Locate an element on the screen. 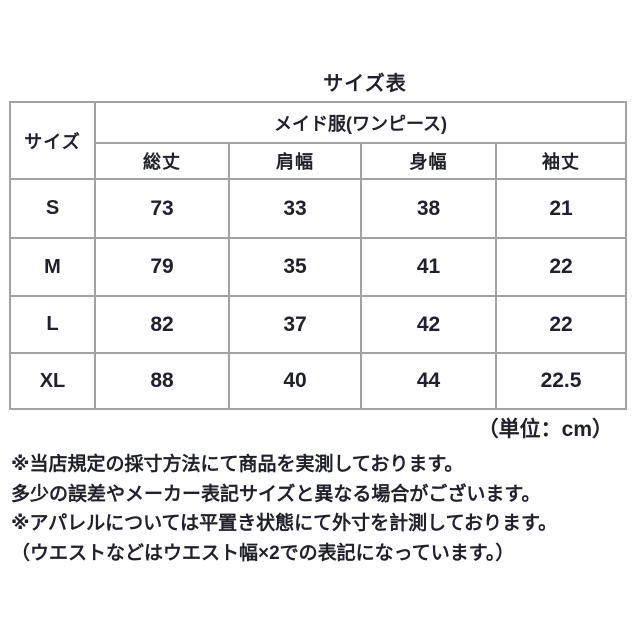 Image resolution: width=640 pixels, height=640 pixels. cell-value: 82 is located at coordinates (162, 324).